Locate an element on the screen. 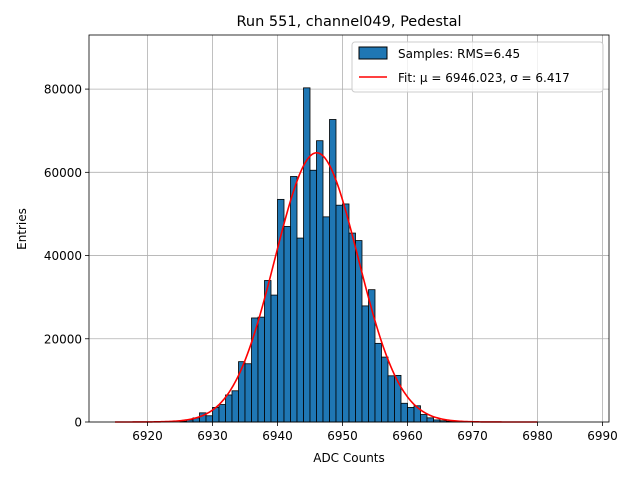  x-tick-label: 6940 is located at coordinates (277, 436).